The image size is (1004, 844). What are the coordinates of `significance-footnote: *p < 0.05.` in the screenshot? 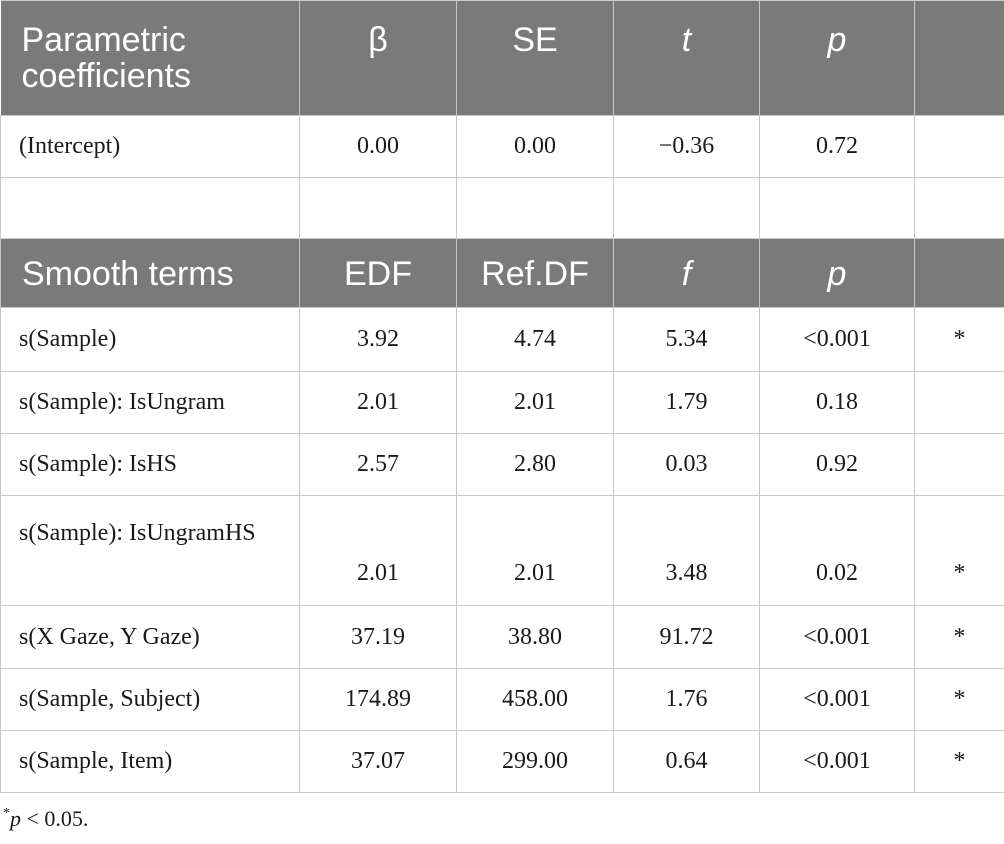 It's located at (45, 819).